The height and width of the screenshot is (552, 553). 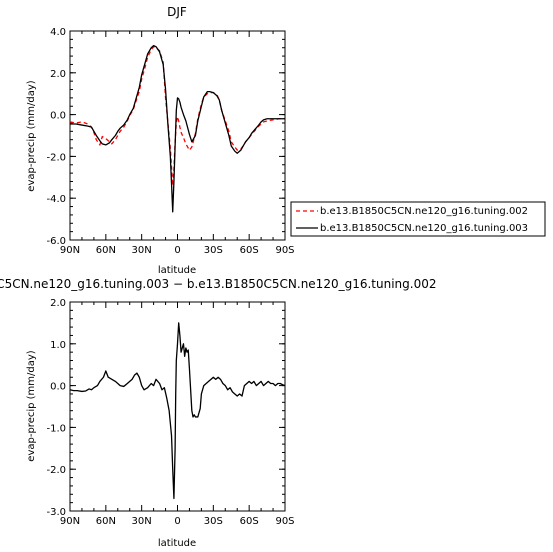 I want to click on bottom-series-lines, so click(x=177, y=411).